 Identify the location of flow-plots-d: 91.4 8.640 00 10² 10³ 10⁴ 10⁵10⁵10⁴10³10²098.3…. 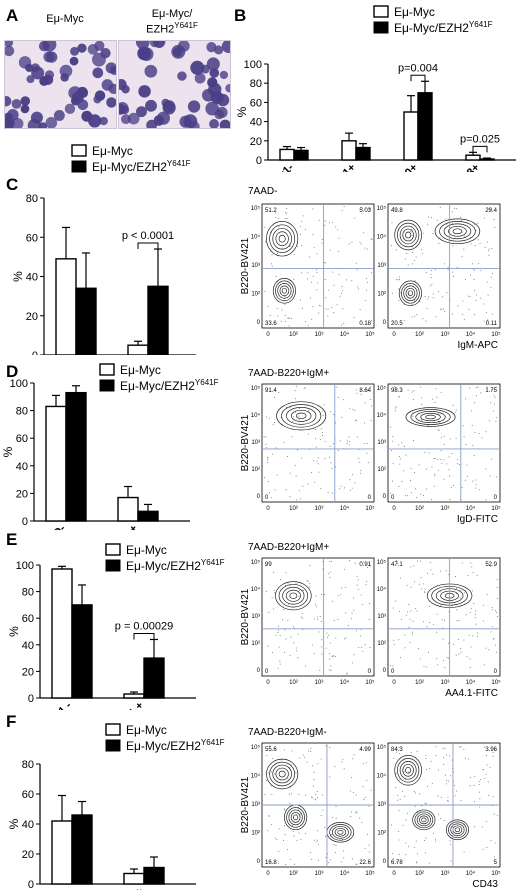
(370, 454).